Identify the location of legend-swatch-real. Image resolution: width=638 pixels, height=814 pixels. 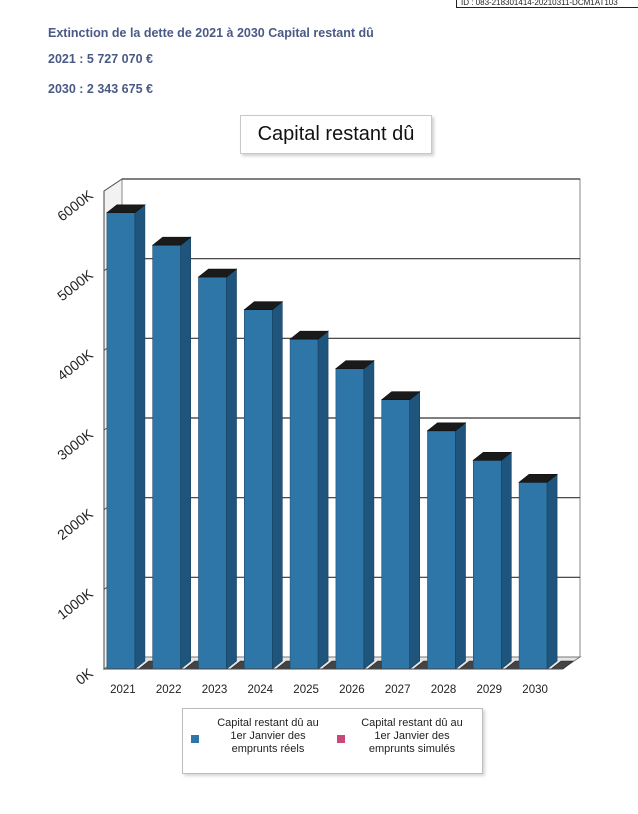
(195, 739).